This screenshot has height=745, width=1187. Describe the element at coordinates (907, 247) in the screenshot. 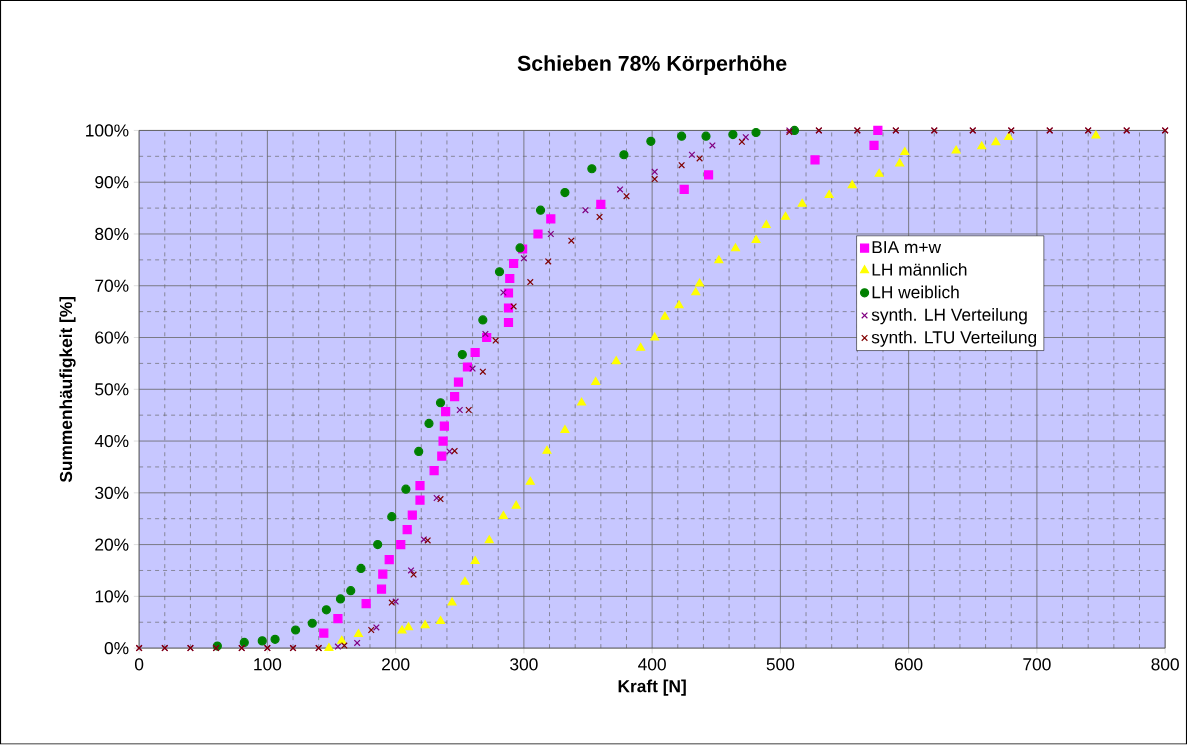

I see `legend-label: BIA m+w` at that location.